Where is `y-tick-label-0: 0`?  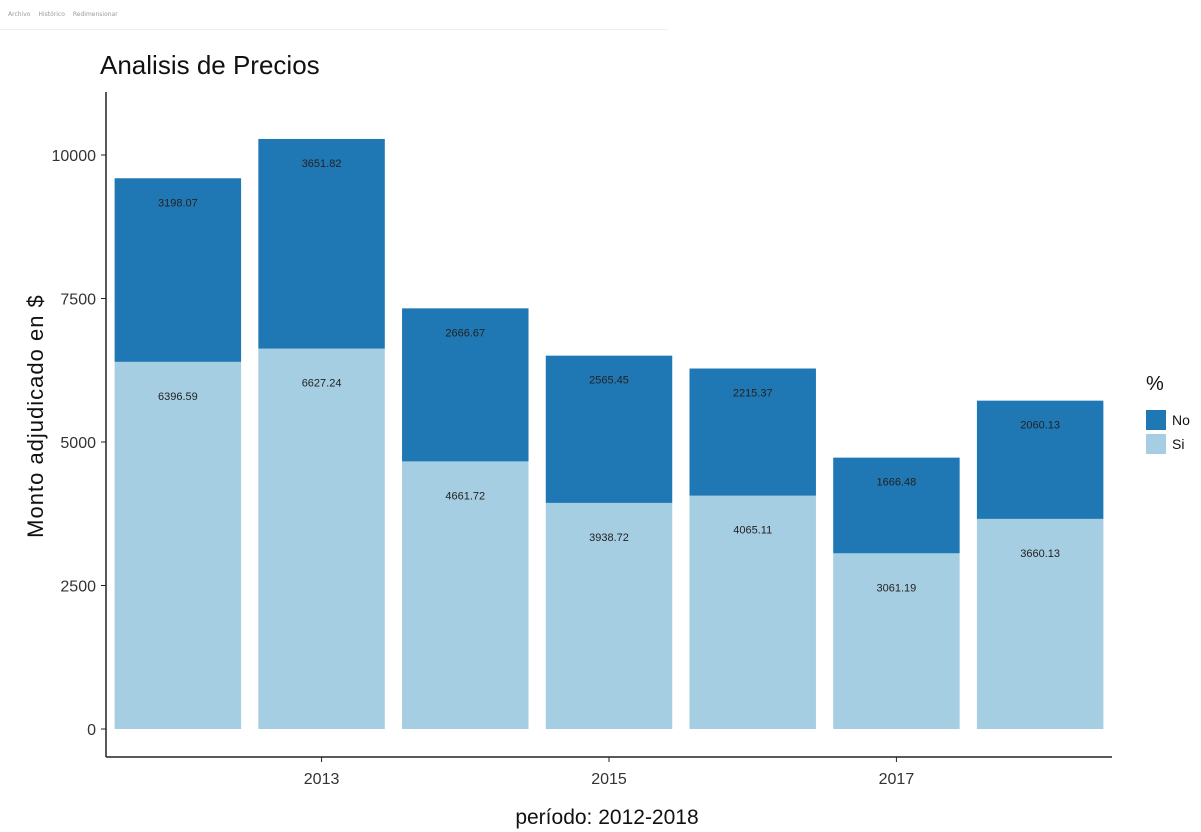
y-tick-label-0: 0 is located at coordinates (91, 730).